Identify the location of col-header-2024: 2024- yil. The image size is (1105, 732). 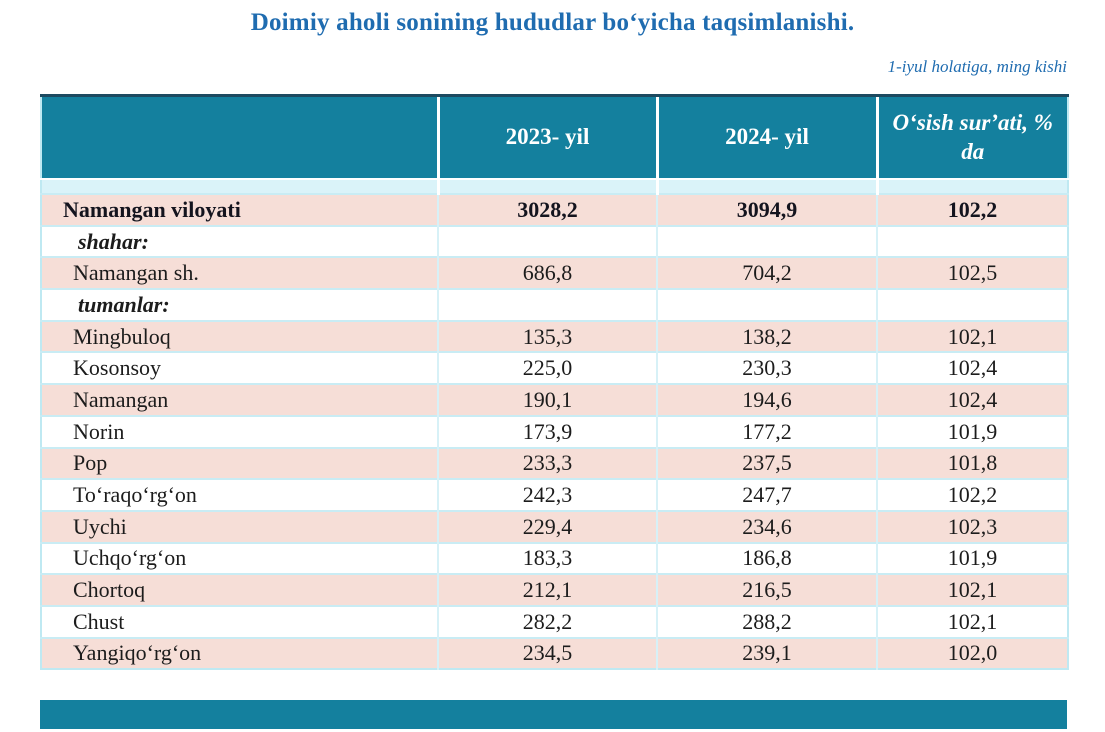
(766, 136).